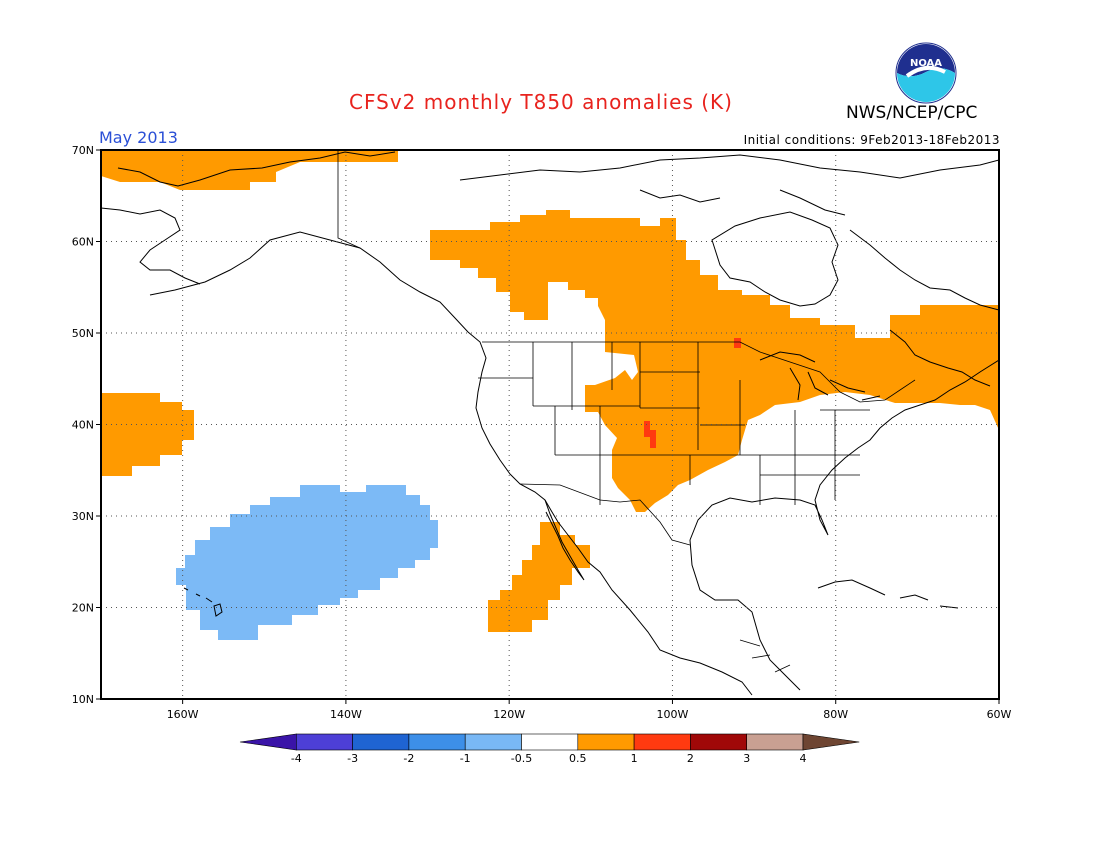  I want to click on chart-title: CFSv2 monthly T850 anomalies (K), so click(541, 102).